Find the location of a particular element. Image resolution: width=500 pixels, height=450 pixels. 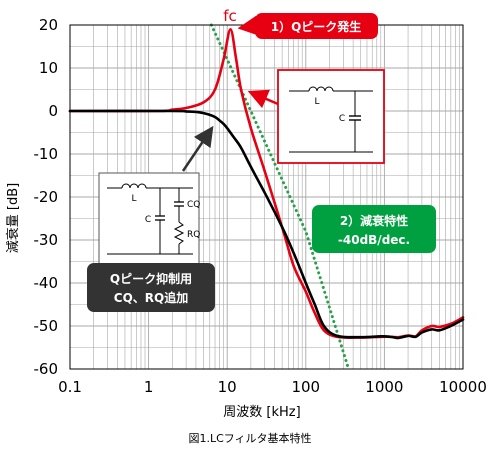

x-tick-label: 100 is located at coordinates (305, 387).